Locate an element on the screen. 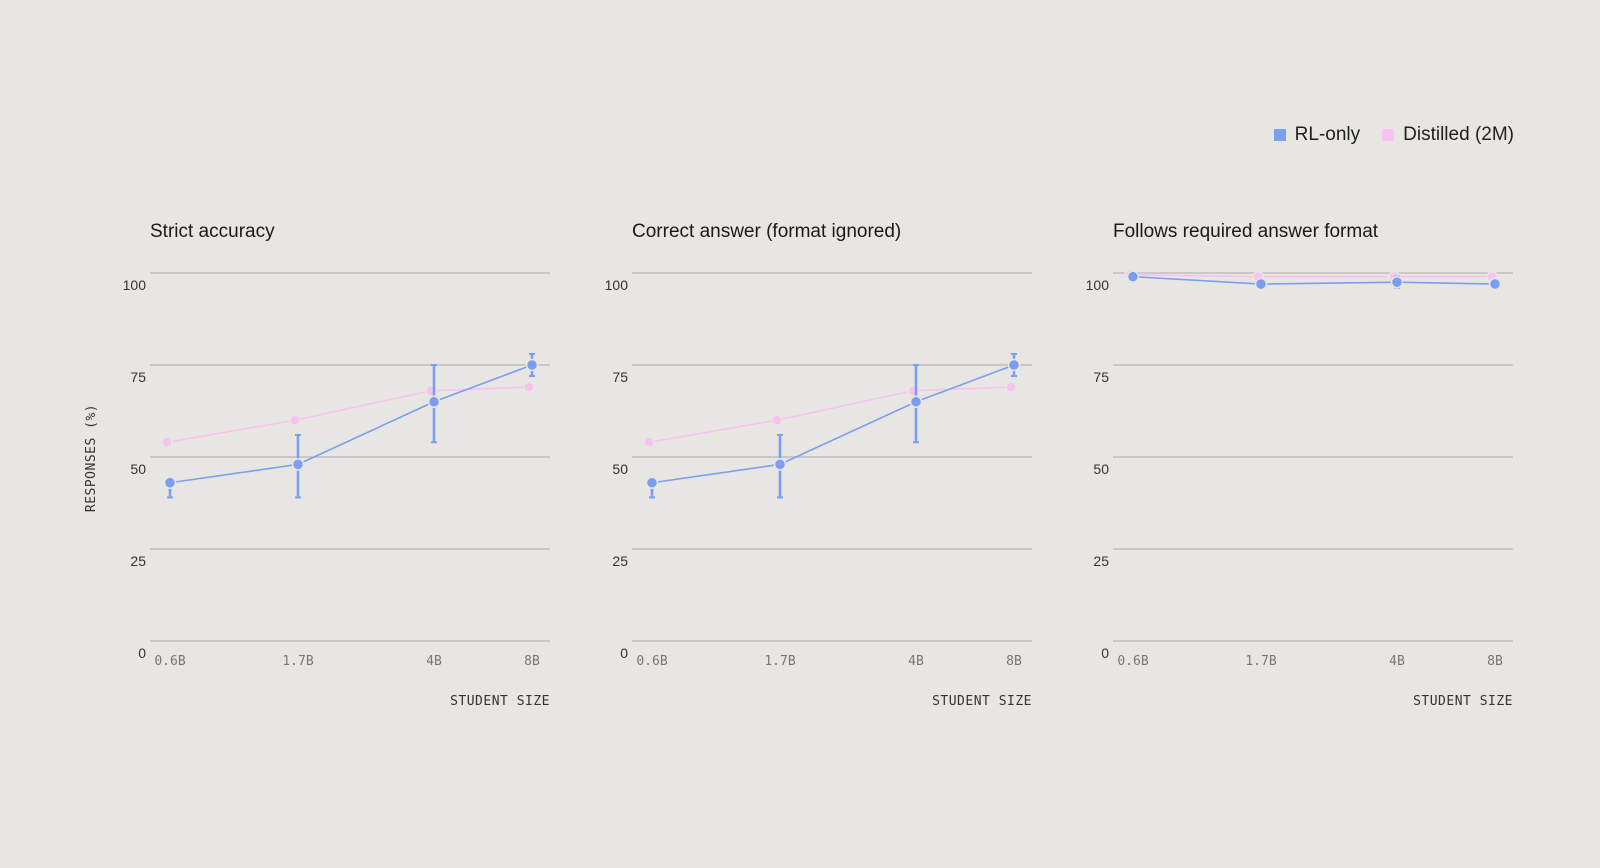  legend-entry-distilled: Distilled (2M) is located at coordinates (1448, 135).